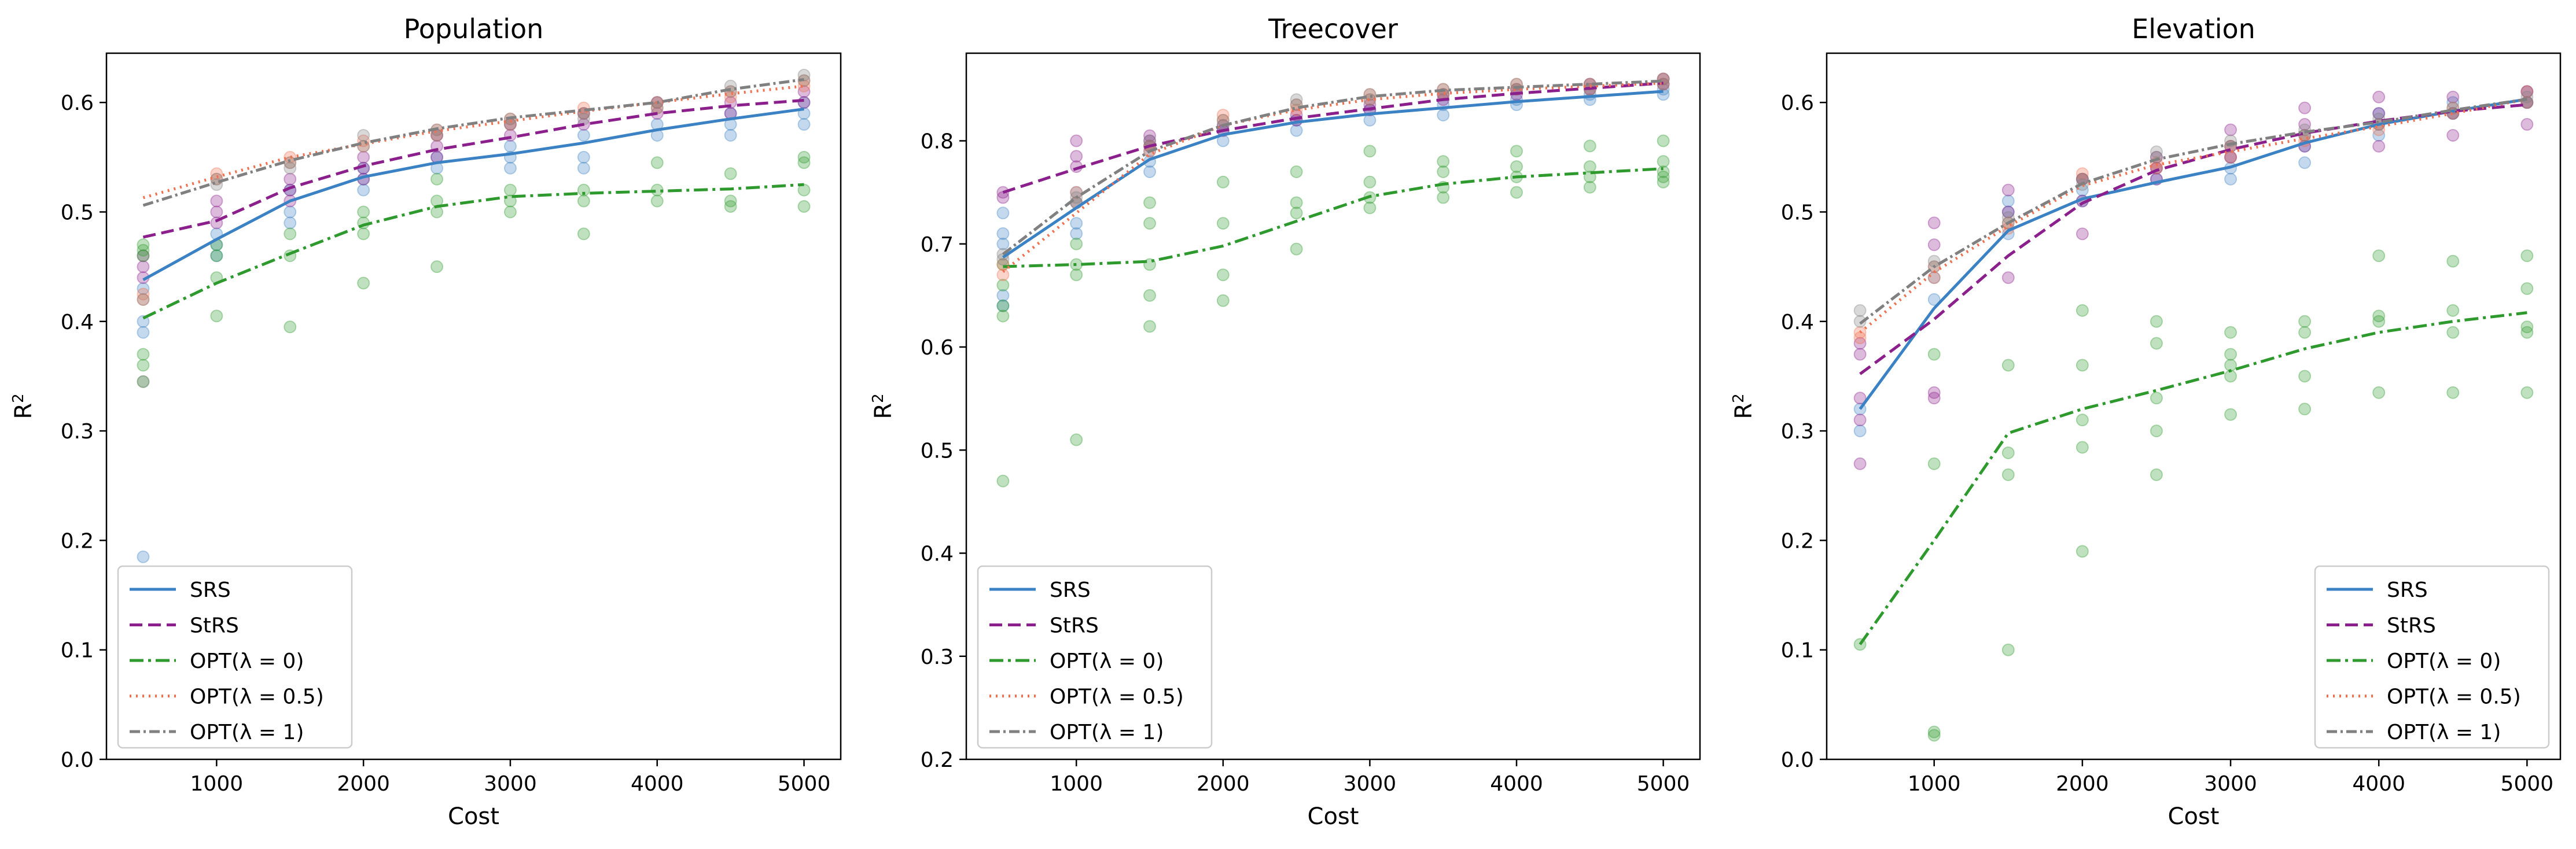 This screenshot has height=849, width=2576. Describe the element at coordinates (1797, 212) in the screenshot. I see `y-tick-label: 0.5` at that location.